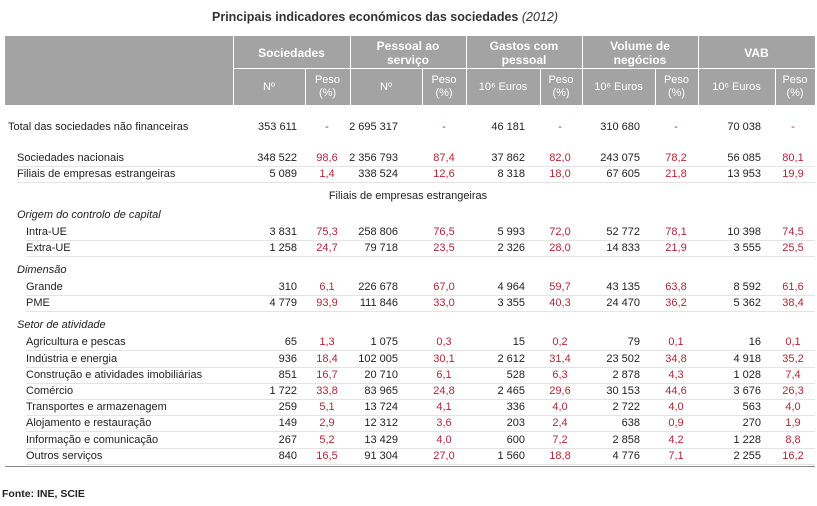 This screenshot has width=817, height=506. Describe the element at coordinates (287, 423) in the screenshot. I see `cell-value: 149` at that location.